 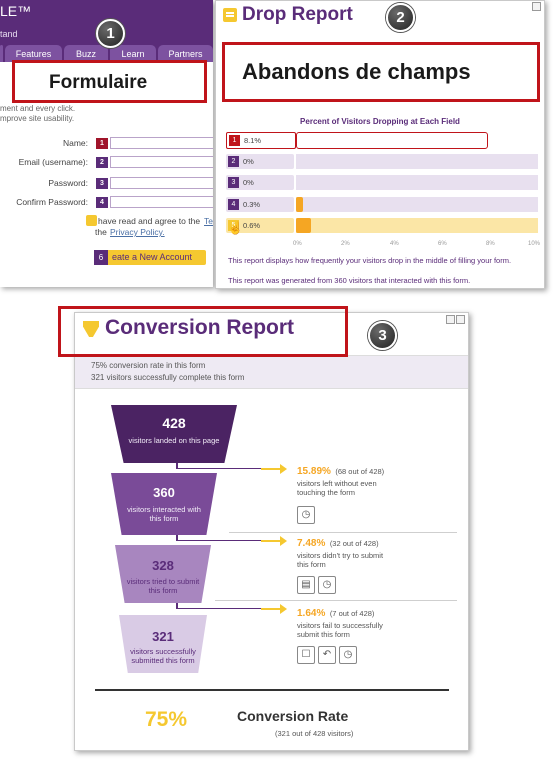 What do you see at coordinates (161, 143) in the screenshot?
I see `name-field` at bounding box center [161, 143].